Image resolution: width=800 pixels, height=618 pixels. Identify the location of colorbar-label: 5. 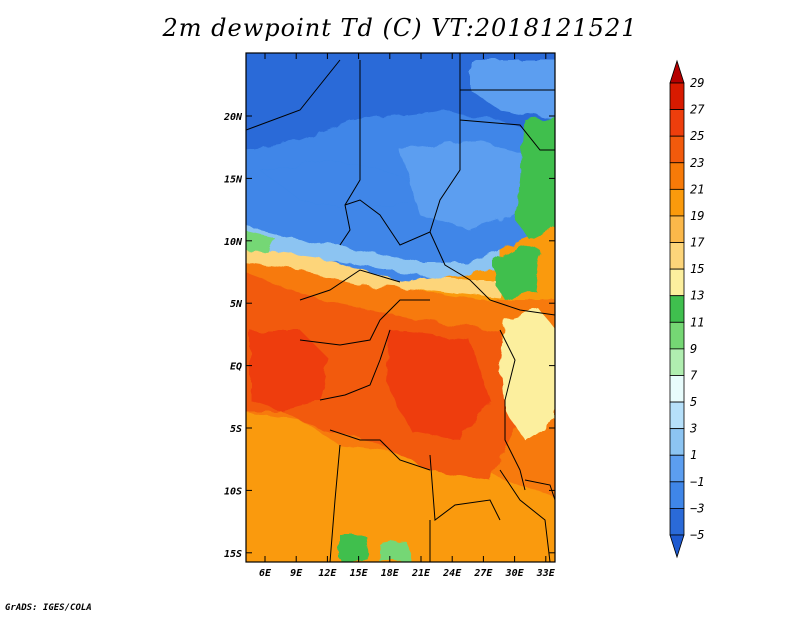
(693, 402).